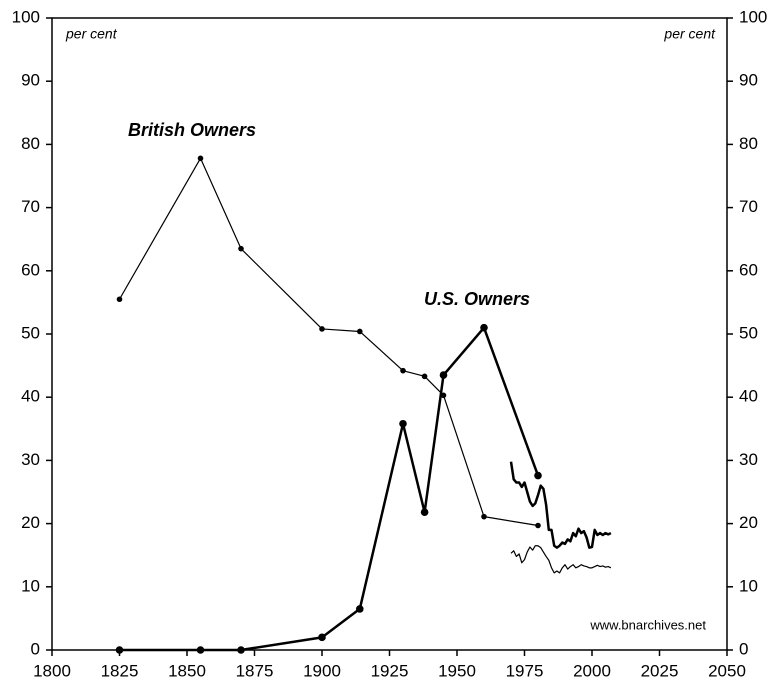 The height and width of the screenshot is (684, 777). I want to click on y-axis-label: per cent, so click(91, 34).